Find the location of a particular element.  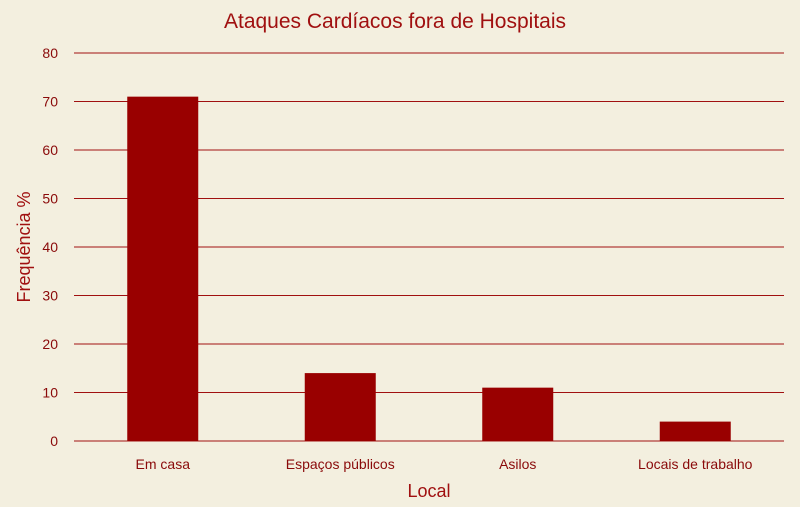

y-tick-label: 30 is located at coordinates (50, 296).